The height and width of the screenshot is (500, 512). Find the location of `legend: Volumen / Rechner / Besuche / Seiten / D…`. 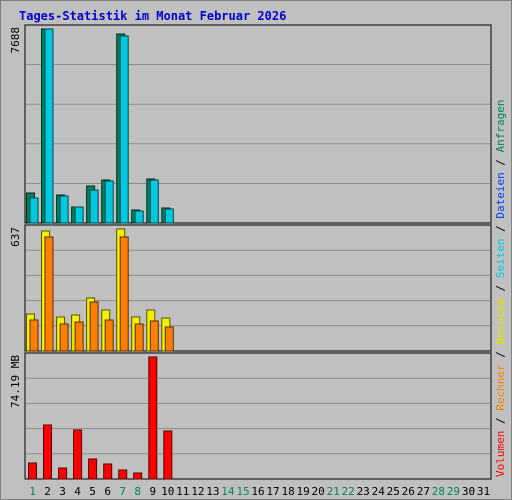

legend: Volumen / Rechner / Besuche / Seiten / D… is located at coordinates (500, 288).